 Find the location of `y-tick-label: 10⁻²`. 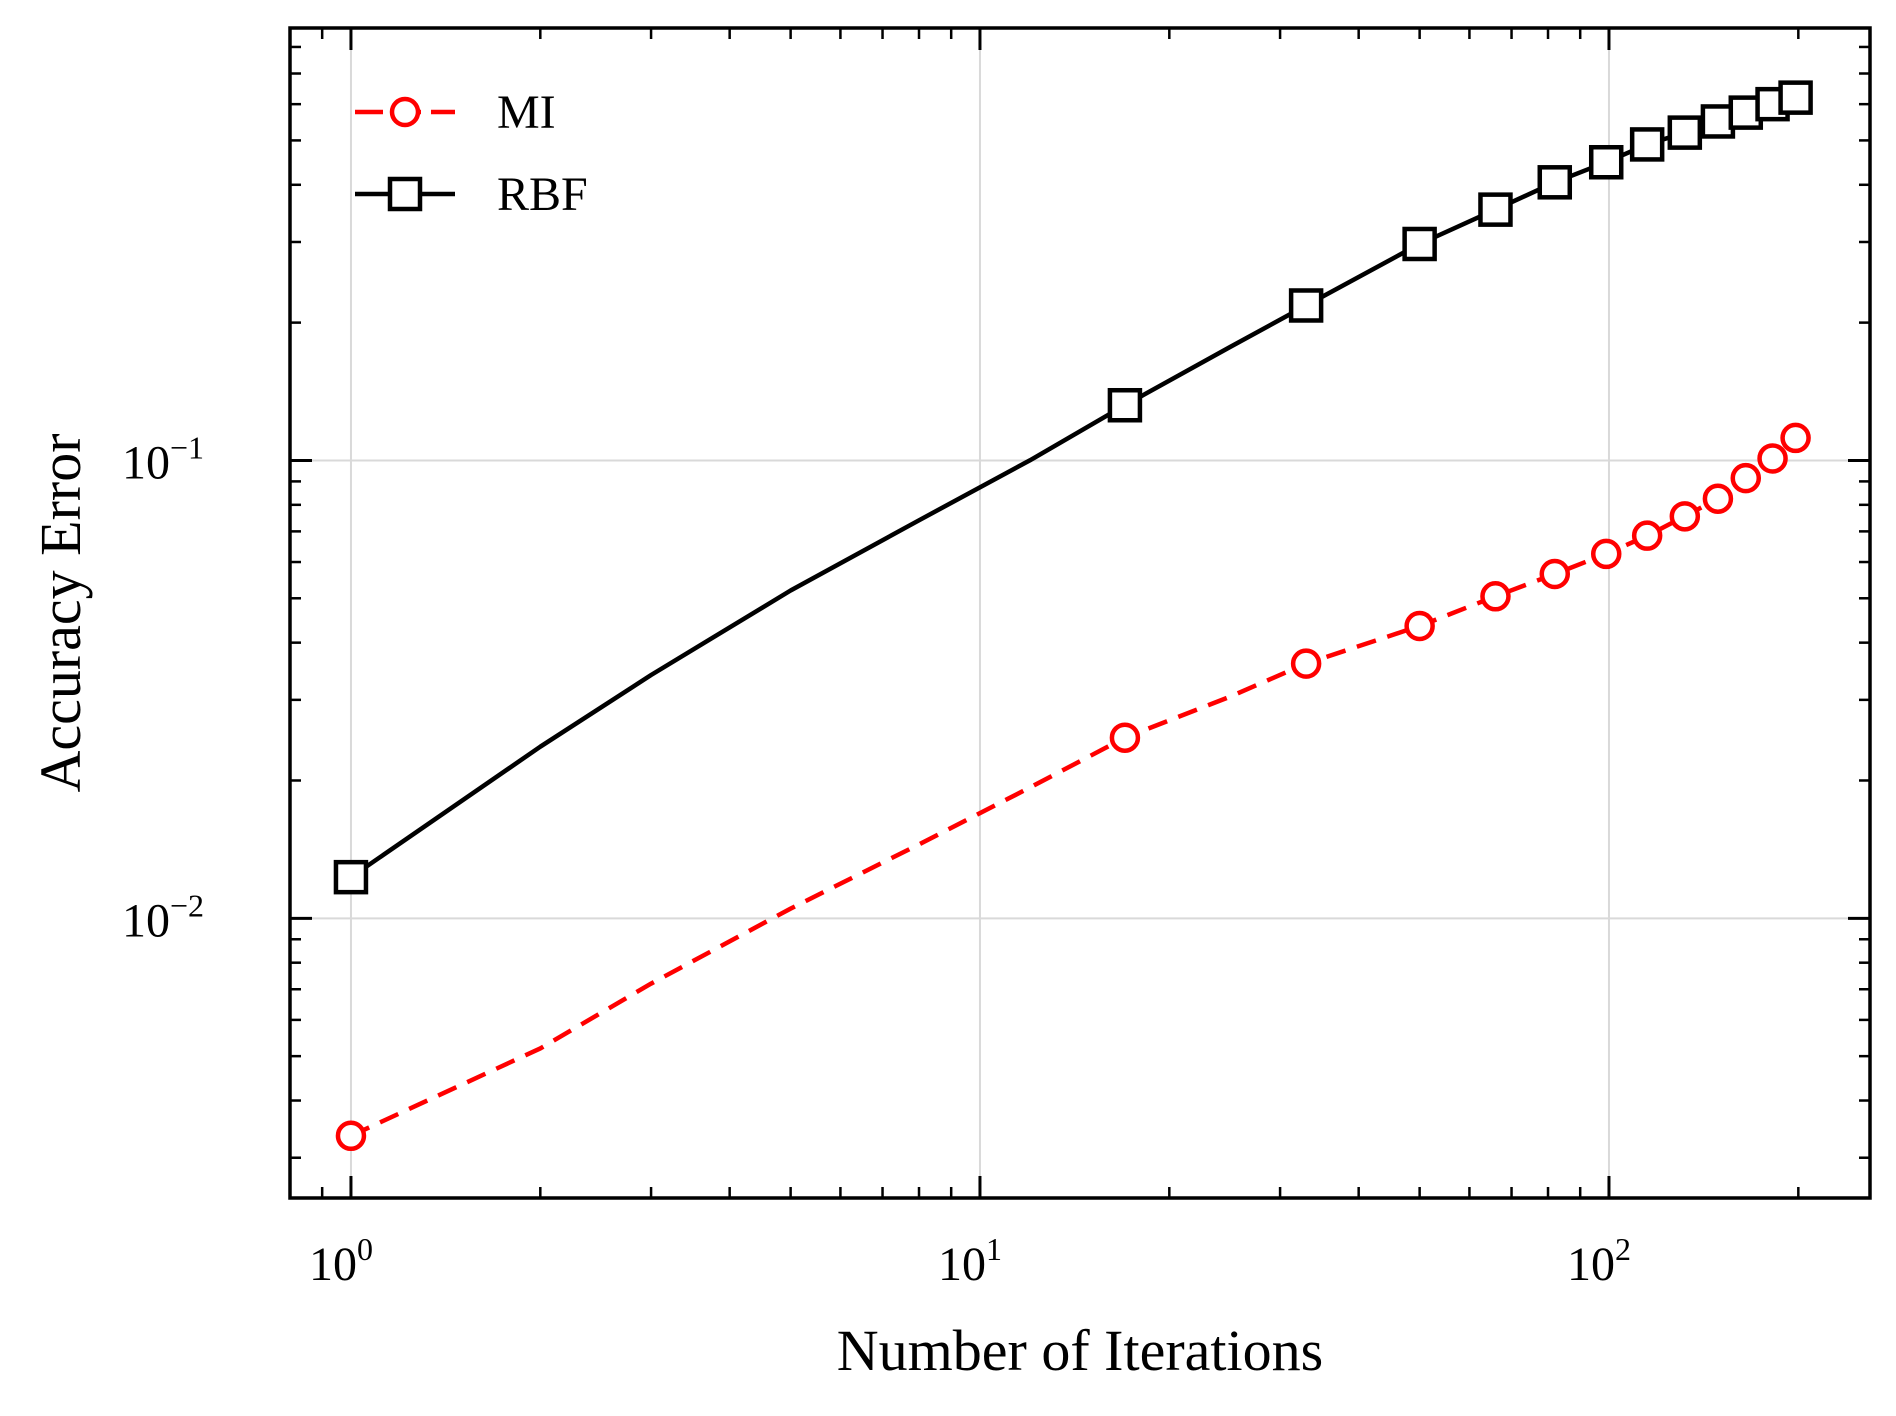

y-tick-label: 10⁻² is located at coordinates (163, 917).